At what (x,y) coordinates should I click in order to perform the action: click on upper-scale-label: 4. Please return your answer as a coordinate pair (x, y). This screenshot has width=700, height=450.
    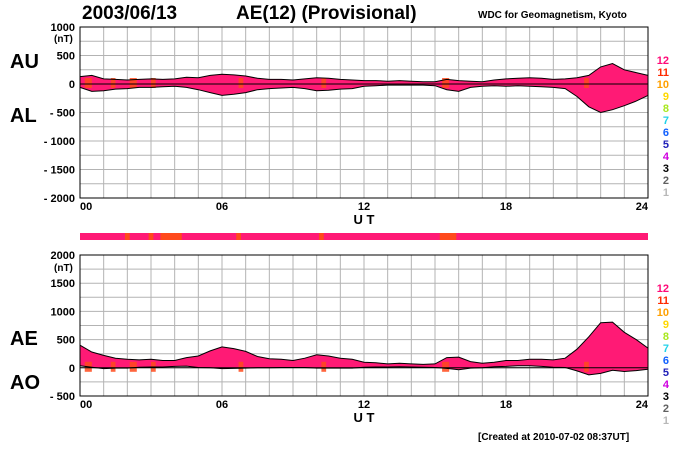
    Looking at the image, I should click on (666, 157).